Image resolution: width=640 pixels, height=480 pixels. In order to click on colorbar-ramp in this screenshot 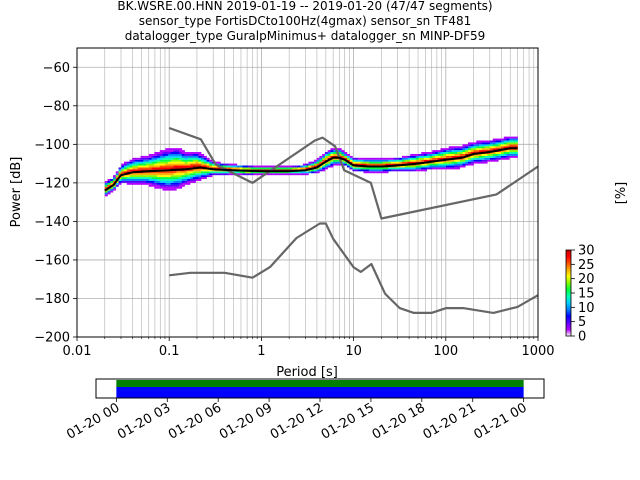, I will do `click(568, 293)`.